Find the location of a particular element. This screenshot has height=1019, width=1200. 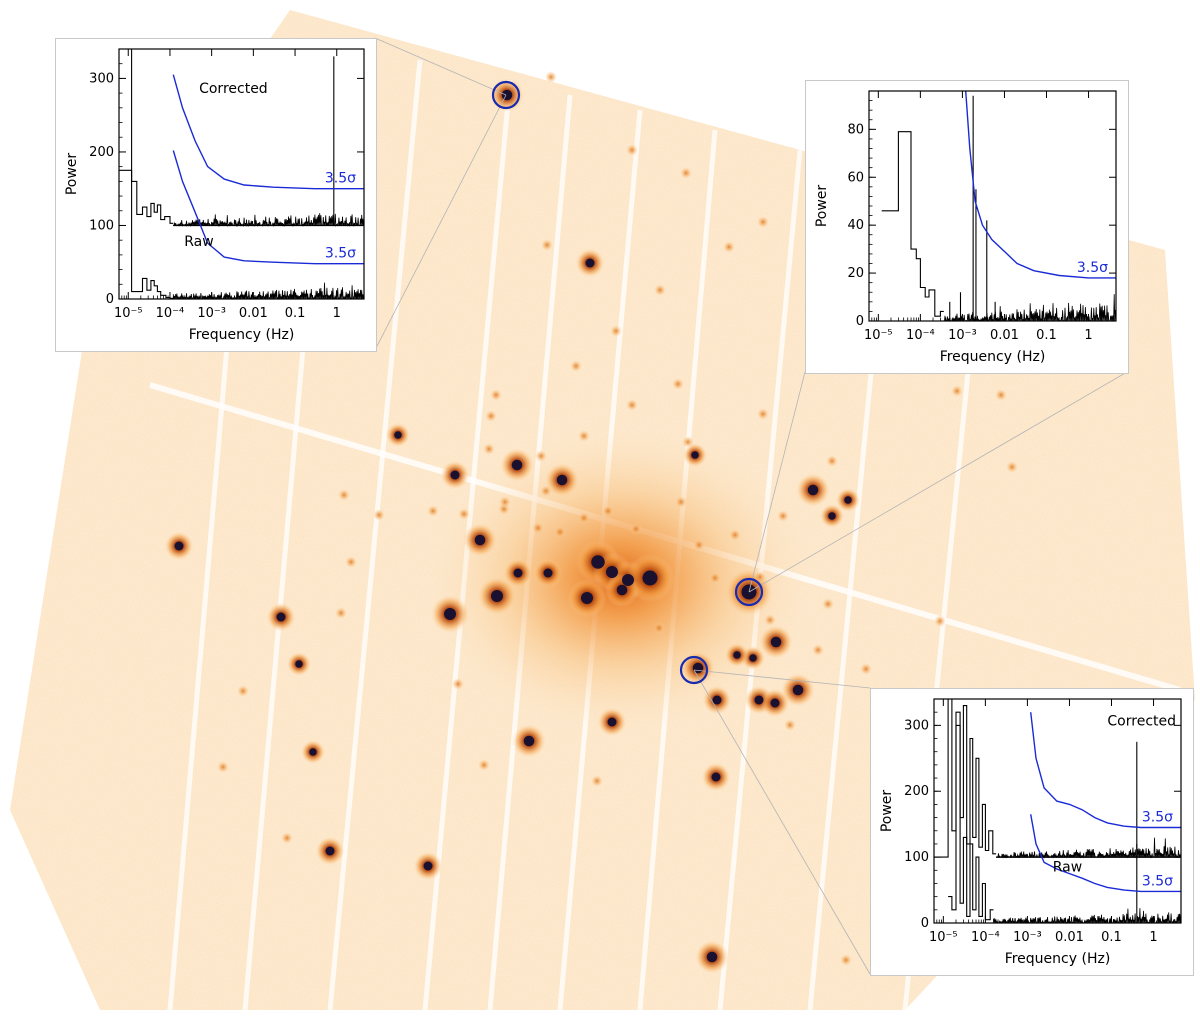

highlight-ring-lower is located at coordinates (694, 670).